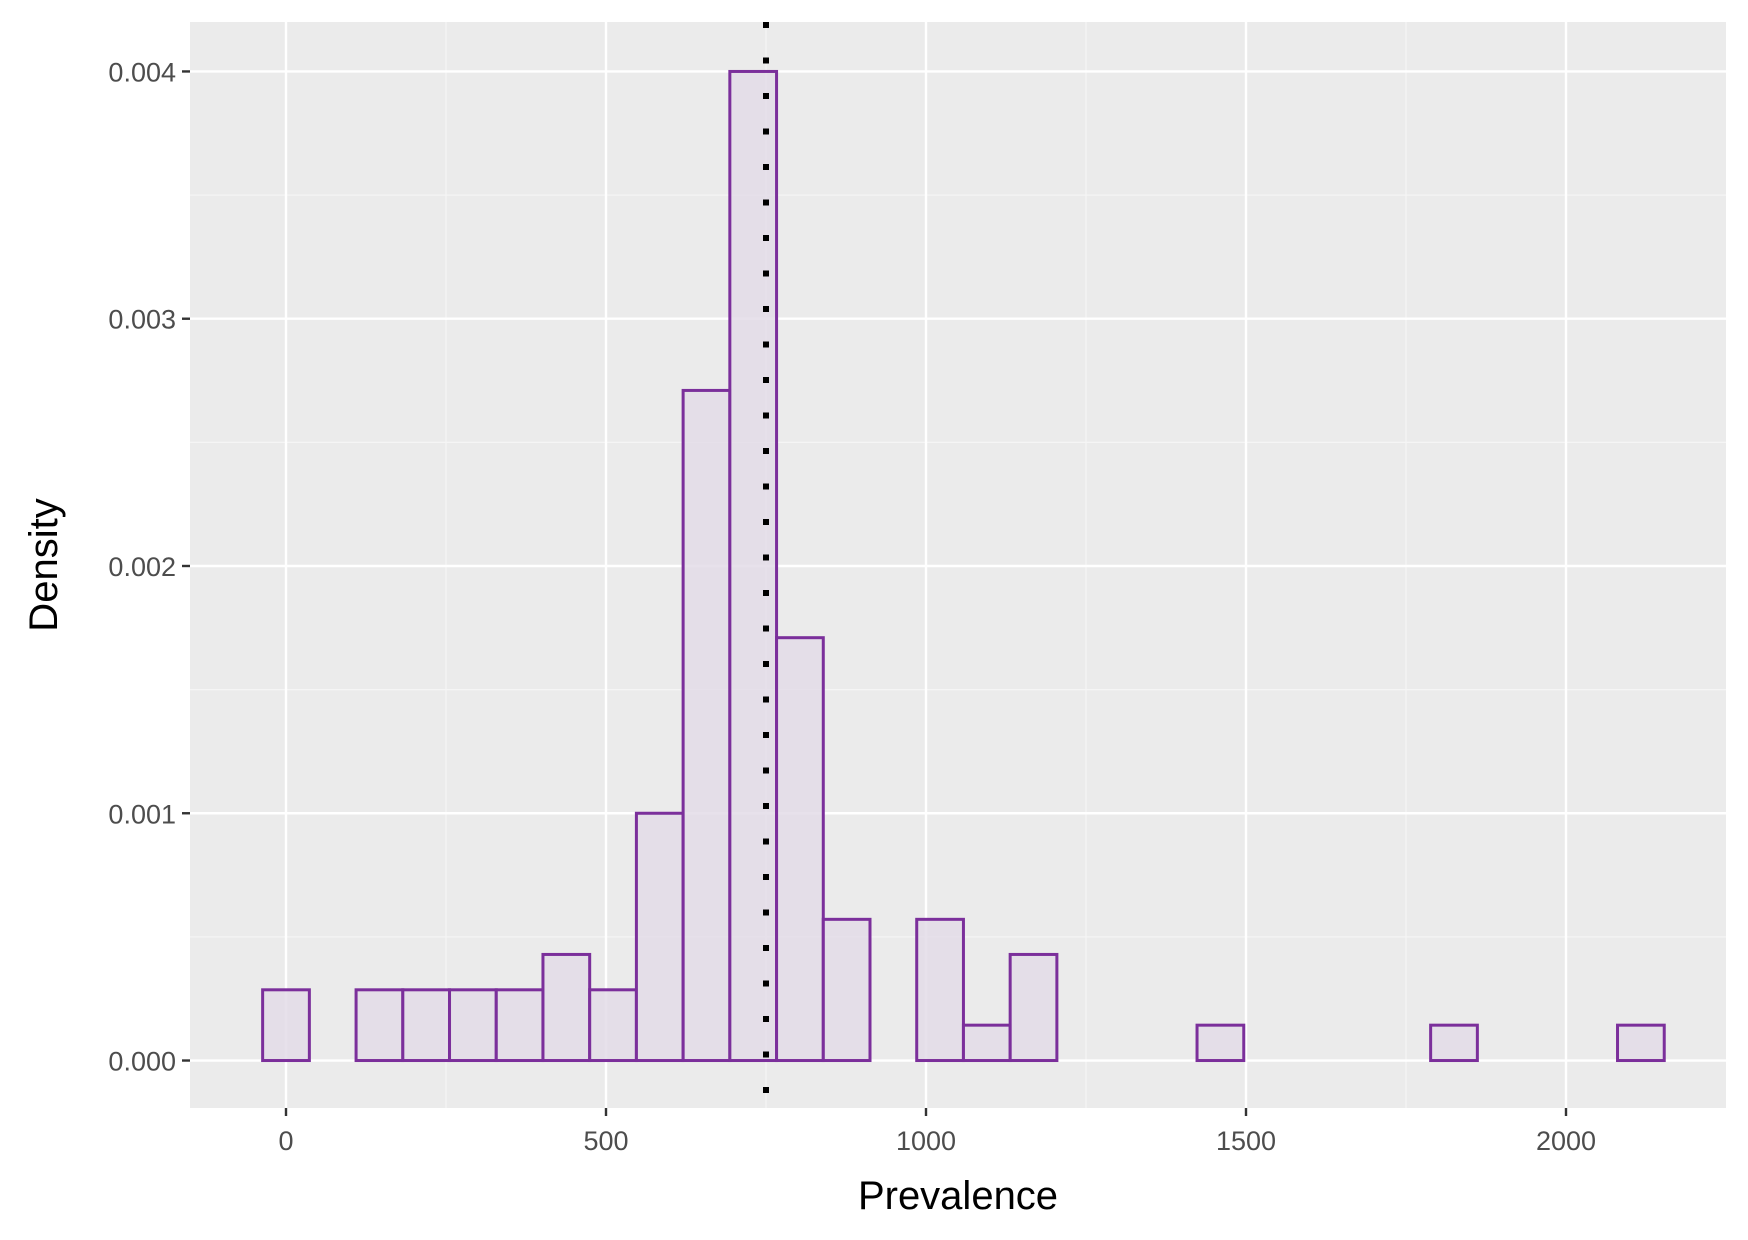 The height and width of the screenshot is (1240, 1748). I want to click on x-tick-label: 0, so click(285, 1141).